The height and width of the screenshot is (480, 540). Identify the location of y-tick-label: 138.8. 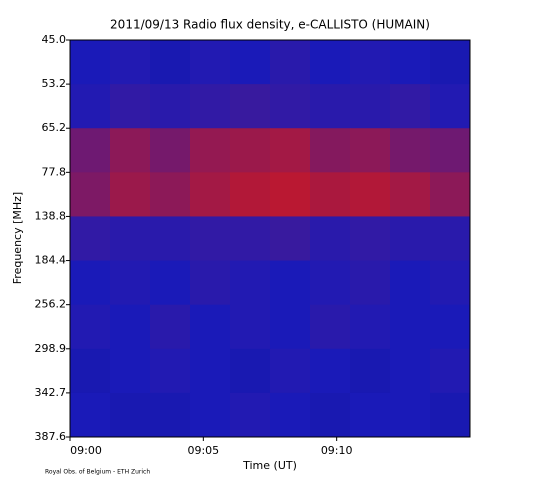
(51, 215).